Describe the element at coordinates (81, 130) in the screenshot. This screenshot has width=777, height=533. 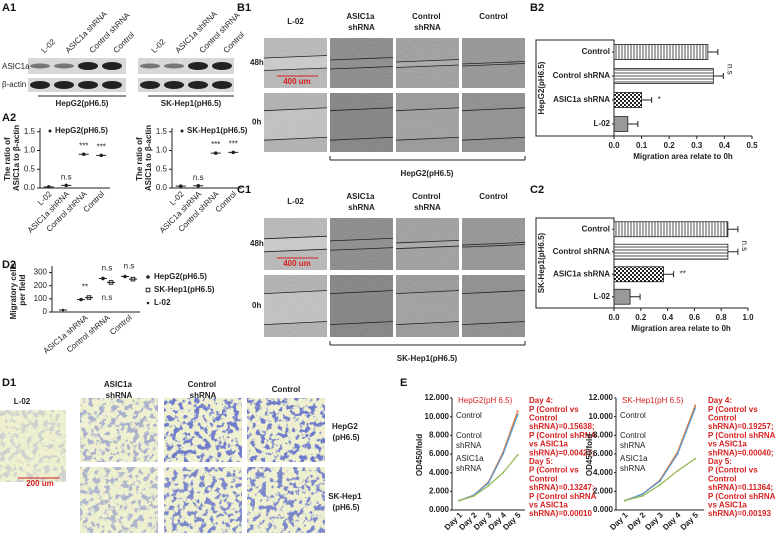
I see `legend-label: HepG2(pH6.5)` at that location.